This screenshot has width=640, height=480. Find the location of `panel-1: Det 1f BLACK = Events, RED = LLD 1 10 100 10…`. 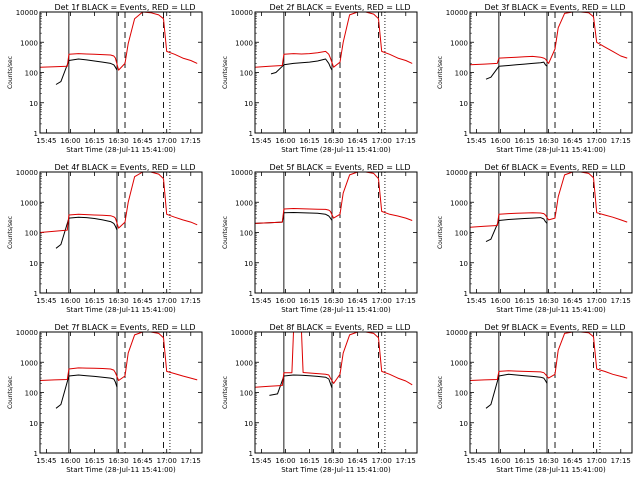

panel-1: Det 1f BLACK = Events, RED = LLD 1 10 100 10… is located at coordinates (105, 78).